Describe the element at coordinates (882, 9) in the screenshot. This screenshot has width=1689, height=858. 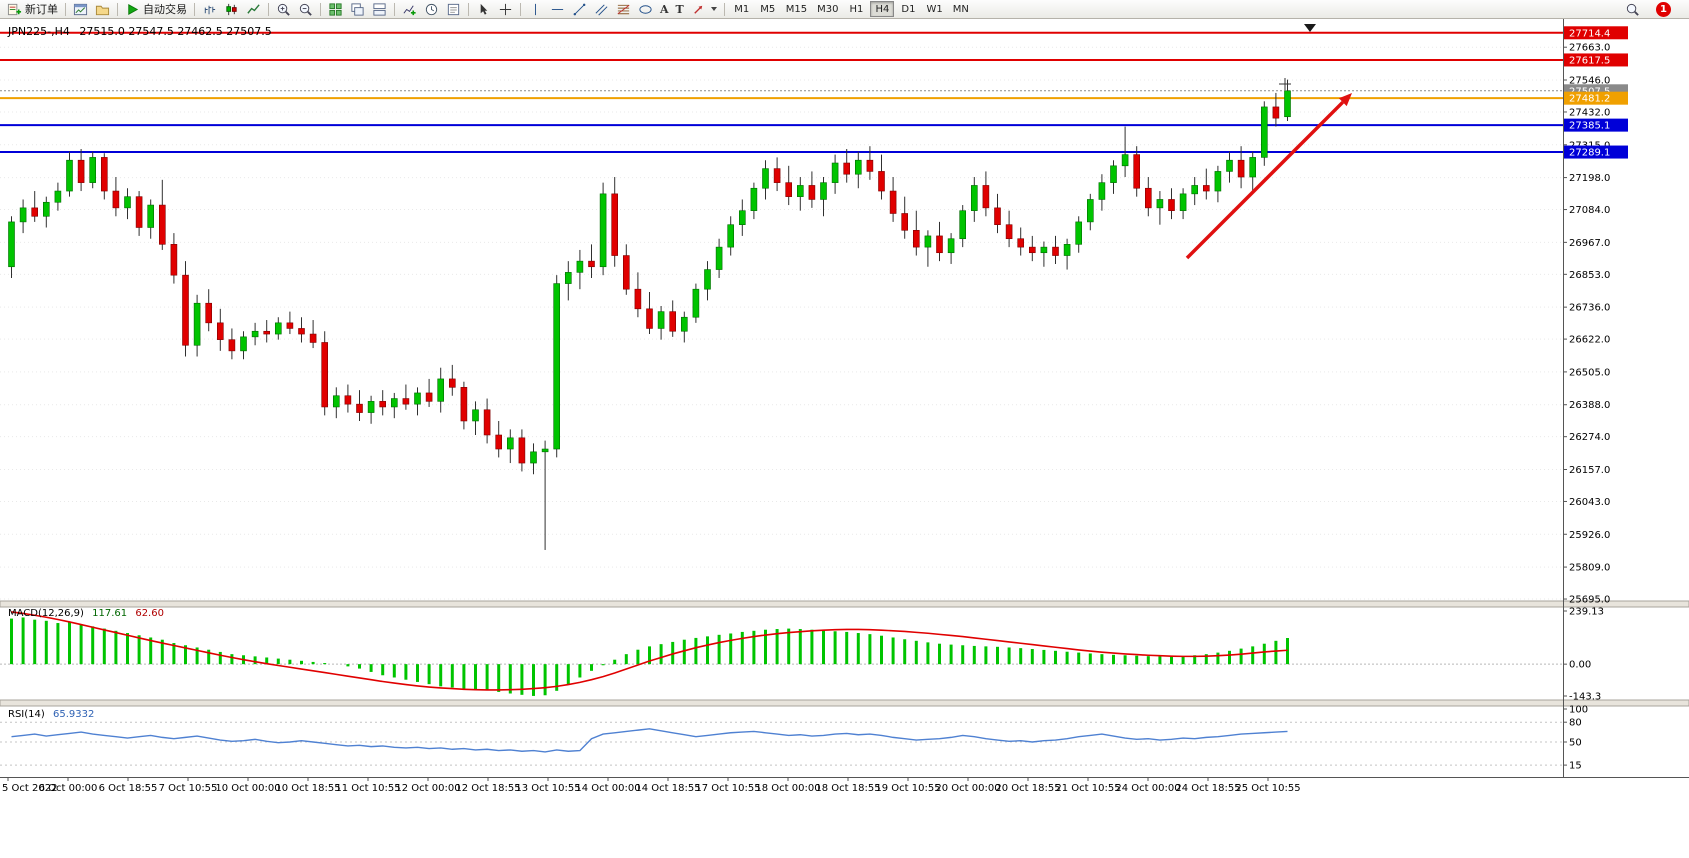
I see `timeframe-button-h4: H4` at that location.